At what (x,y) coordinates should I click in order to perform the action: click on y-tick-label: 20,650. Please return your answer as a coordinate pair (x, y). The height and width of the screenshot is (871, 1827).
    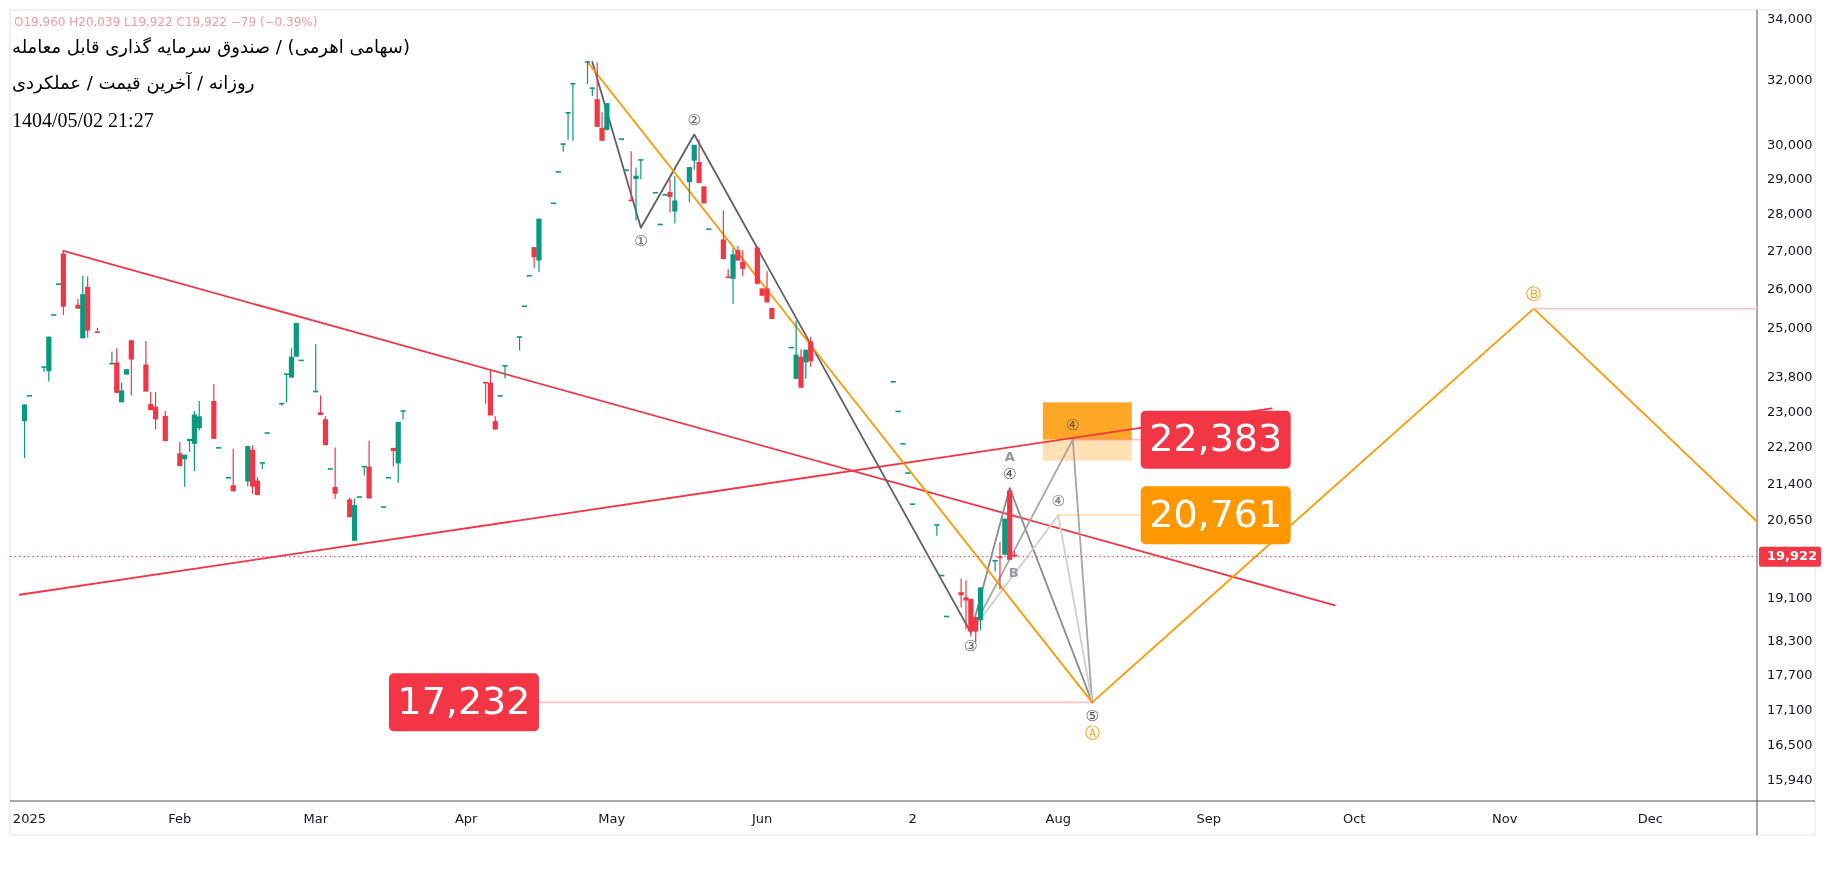
    Looking at the image, I should click on (1790, 520).